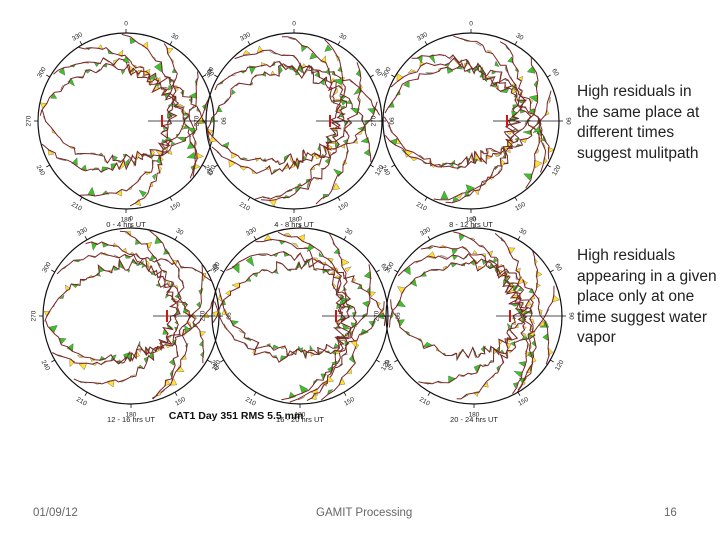  I want to click on footer-title: GAMIT Processing, so click(364, 513).